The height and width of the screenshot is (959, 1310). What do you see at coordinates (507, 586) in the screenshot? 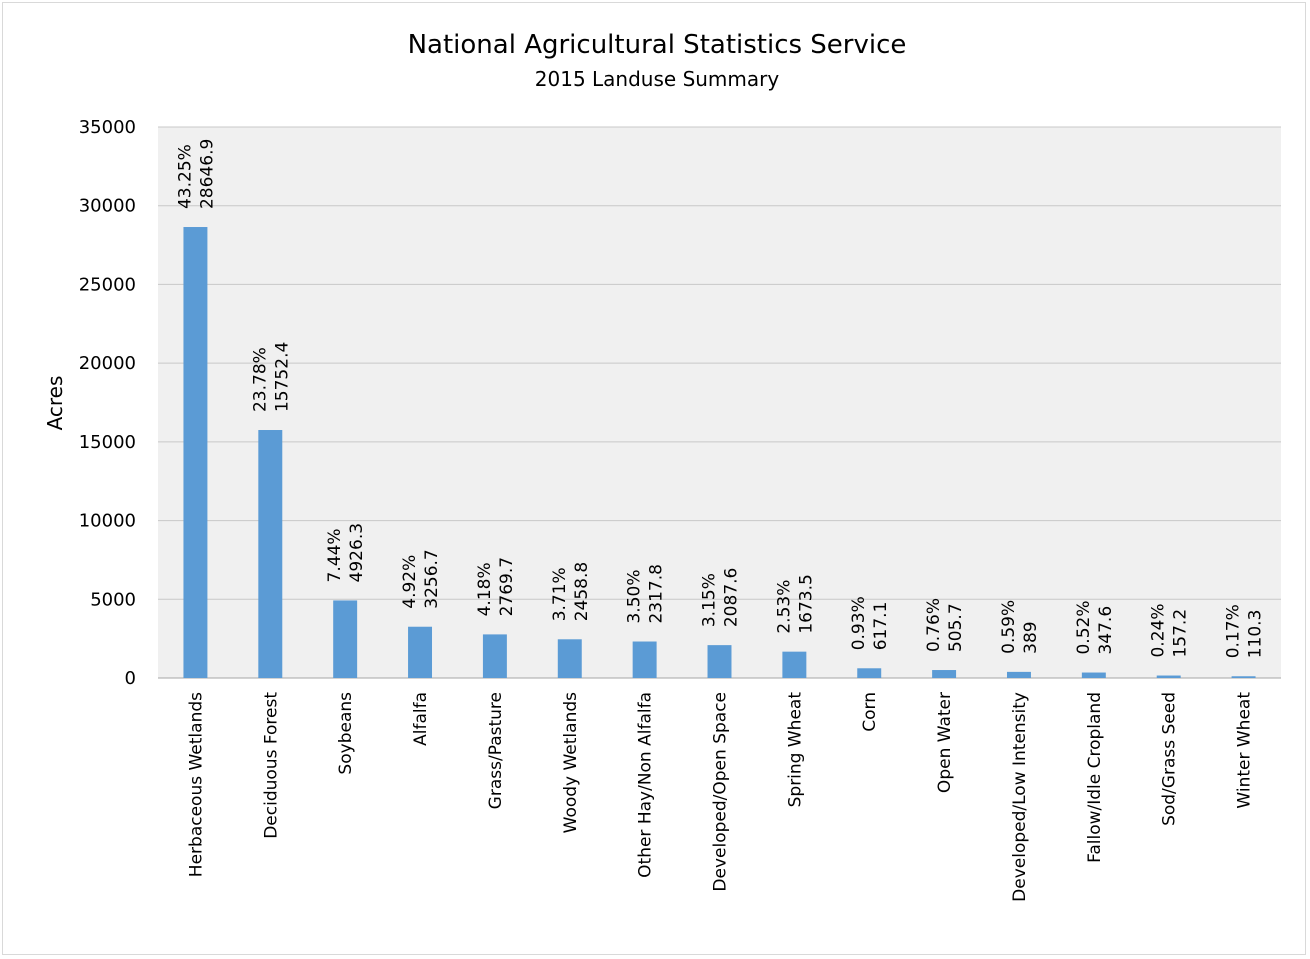
I see `data-label-value: 2769.7` at bounding box center [507, 586].